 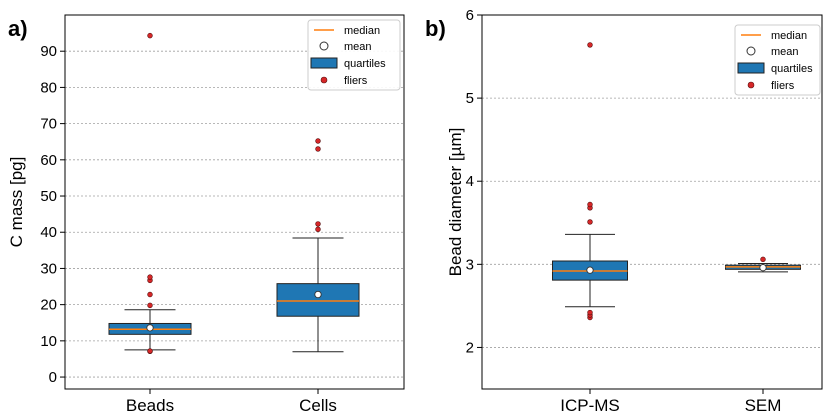 I want to click on quartile-box, so click(x=318, y=300).